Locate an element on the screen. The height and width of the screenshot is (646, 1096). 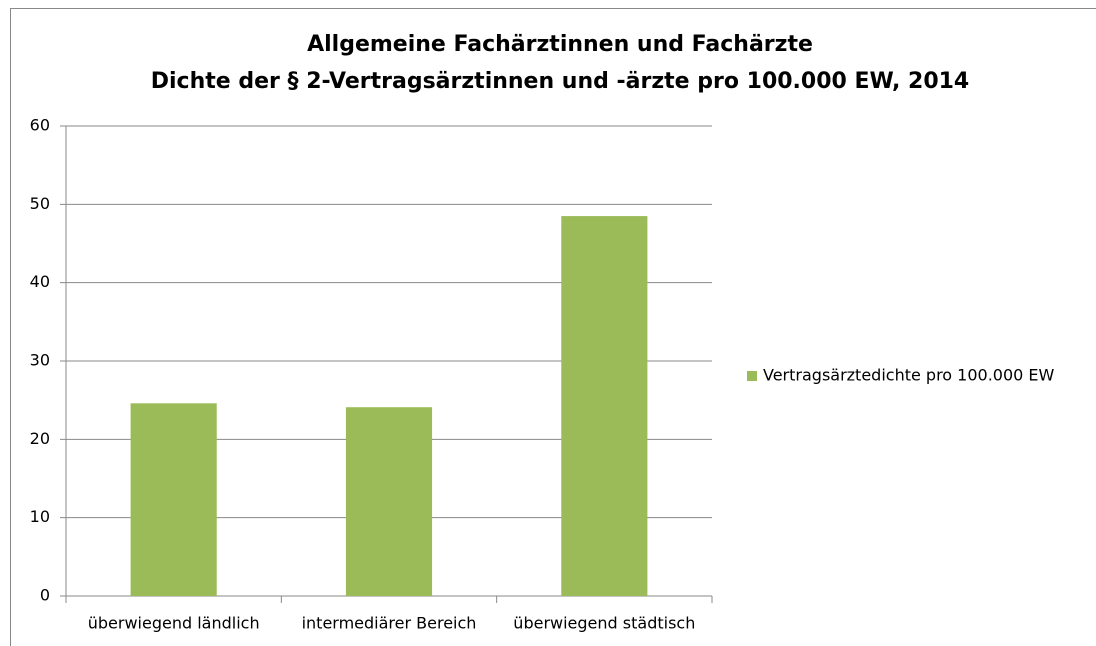
y-tick-label: 20 is located at coordinates (40, 438).